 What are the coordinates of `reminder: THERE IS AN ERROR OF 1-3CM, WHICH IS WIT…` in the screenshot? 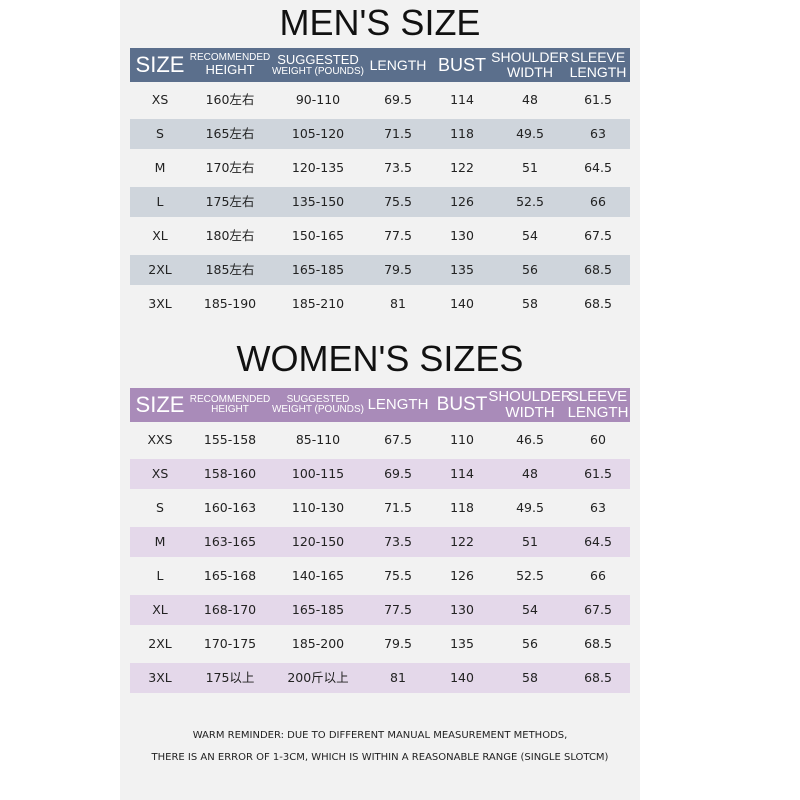 It's located at (380, 757).